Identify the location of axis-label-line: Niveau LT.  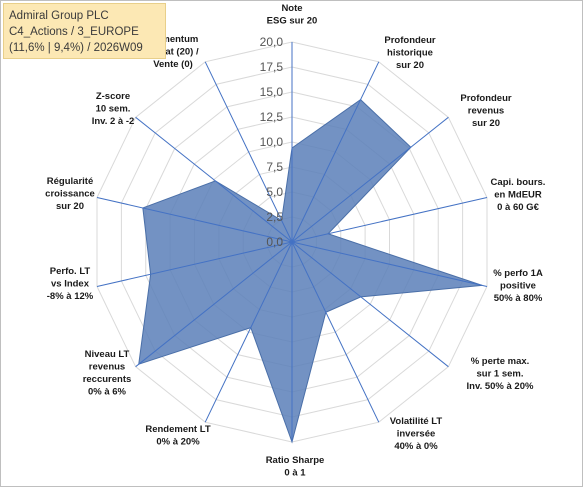
(107, 354).